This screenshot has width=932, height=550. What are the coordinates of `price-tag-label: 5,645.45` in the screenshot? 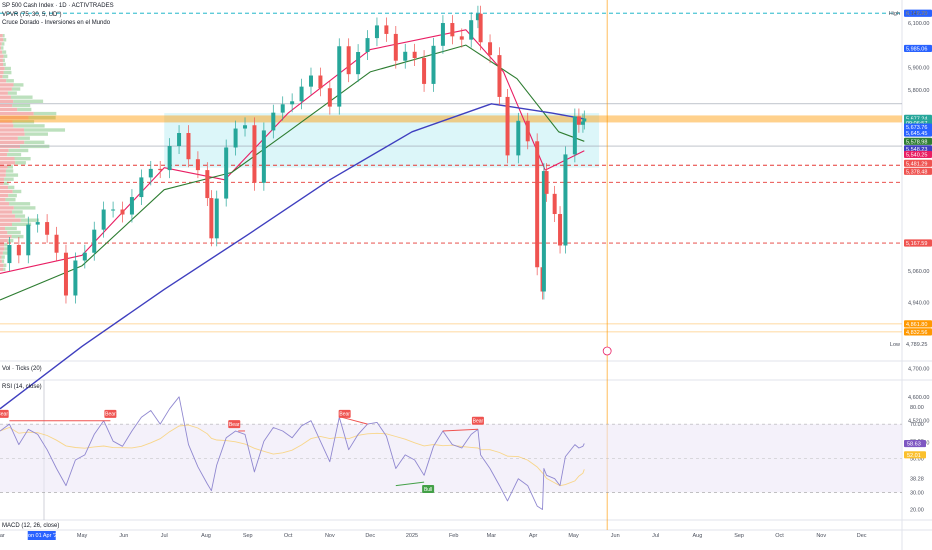 It's located at (916, 134).